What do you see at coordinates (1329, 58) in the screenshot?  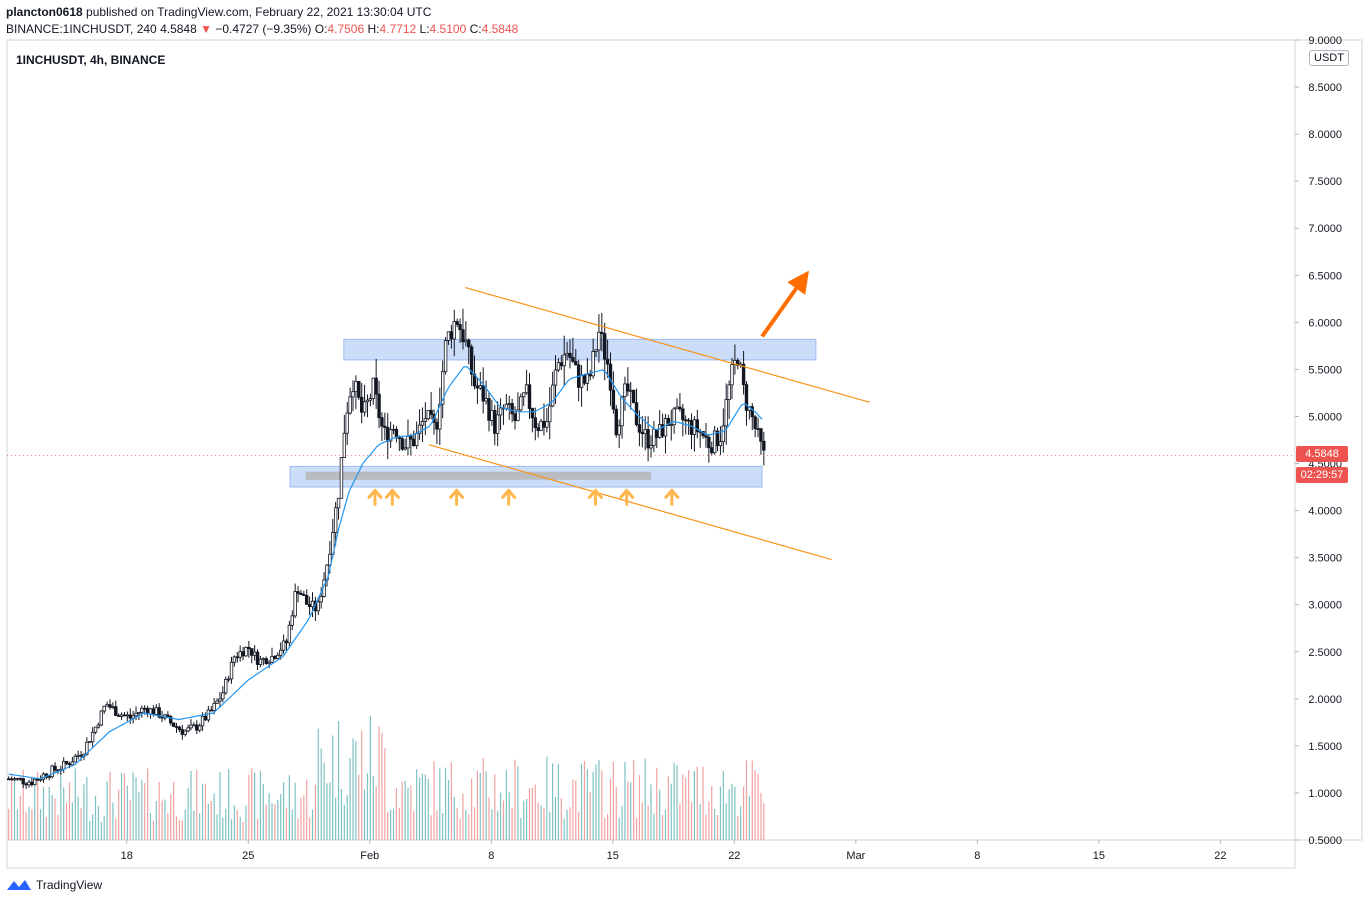 I see `currency-label: USDT` at bounding box center [1329, 58].